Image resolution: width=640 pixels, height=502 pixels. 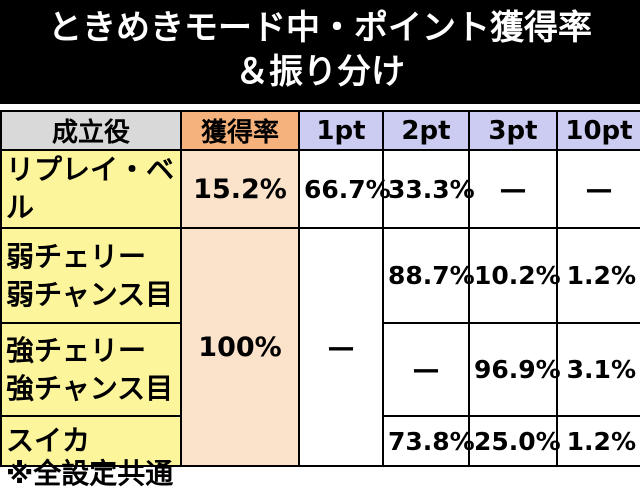 I want to click on role-cell: 弱チェリー 弱チャンス目, so click(x=91, y=275).